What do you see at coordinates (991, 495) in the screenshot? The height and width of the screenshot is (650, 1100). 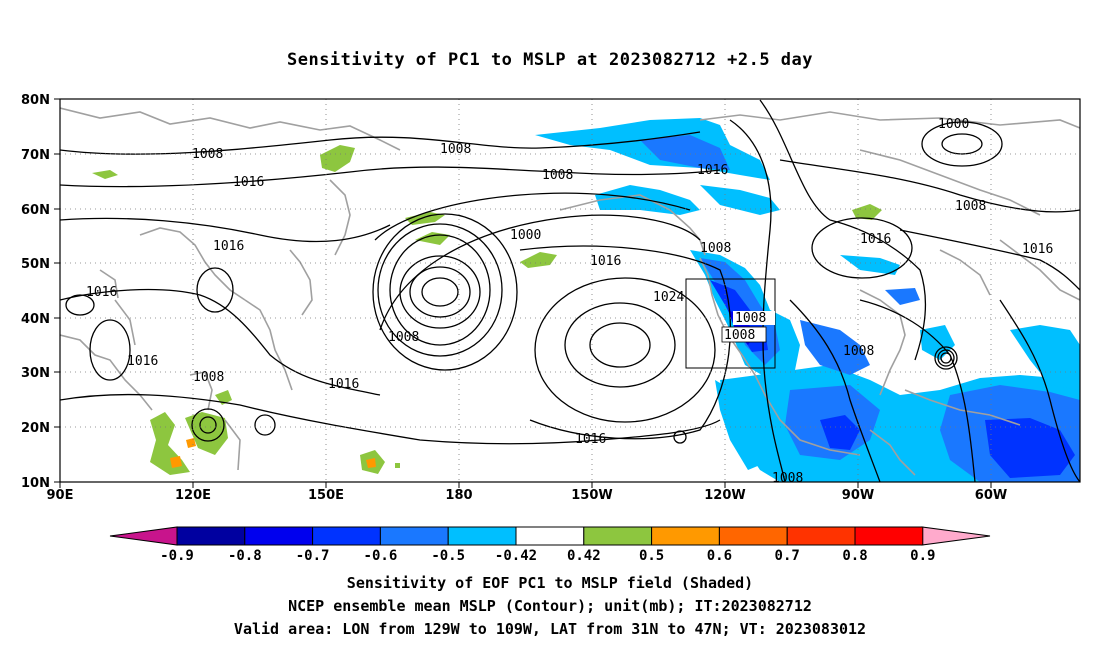 I see `lon-label: 60W` at bounding box center [991, 495].